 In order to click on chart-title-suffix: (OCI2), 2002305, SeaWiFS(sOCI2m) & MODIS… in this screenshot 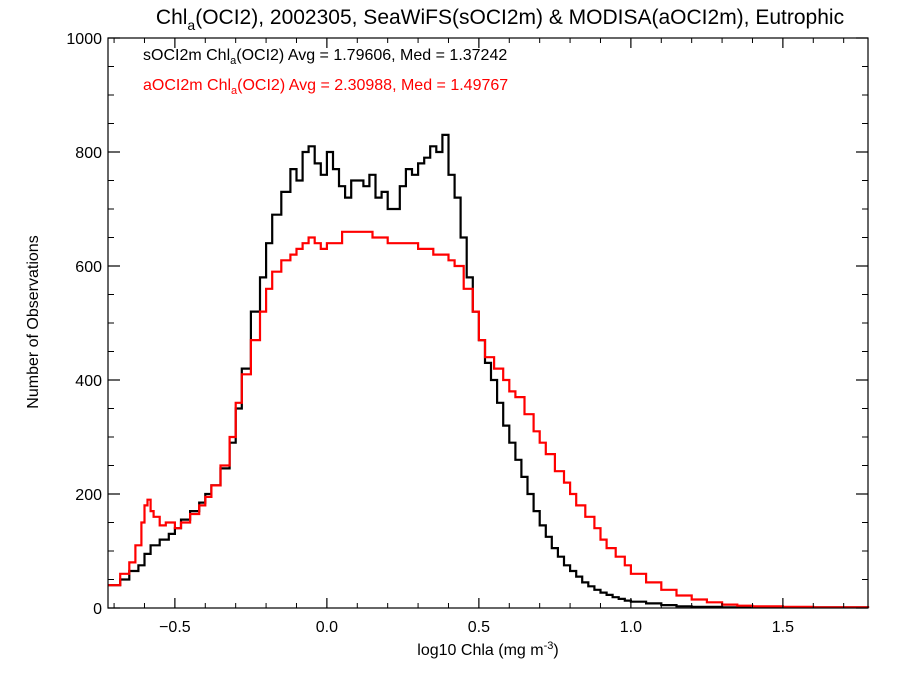, I will do `click(519, 17)`.